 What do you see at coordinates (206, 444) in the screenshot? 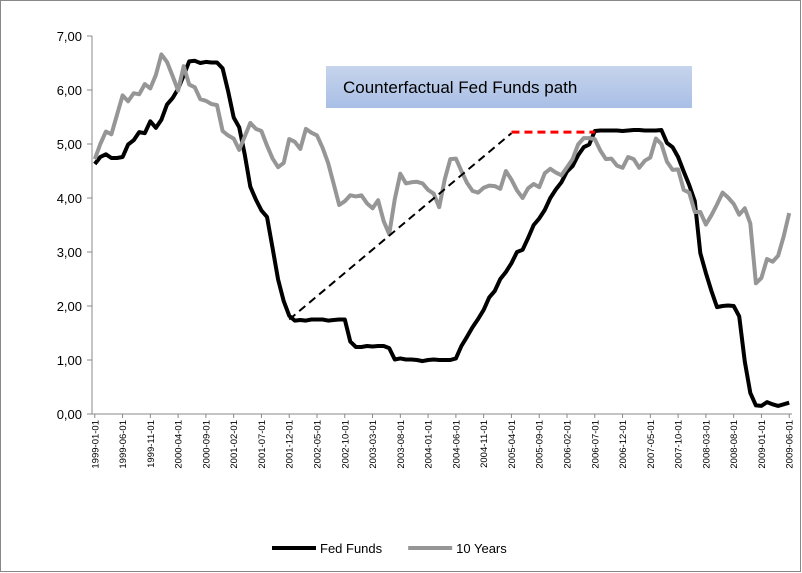
I see `x-tick-label: 2000-09-01` at bounding box center [206, 444].